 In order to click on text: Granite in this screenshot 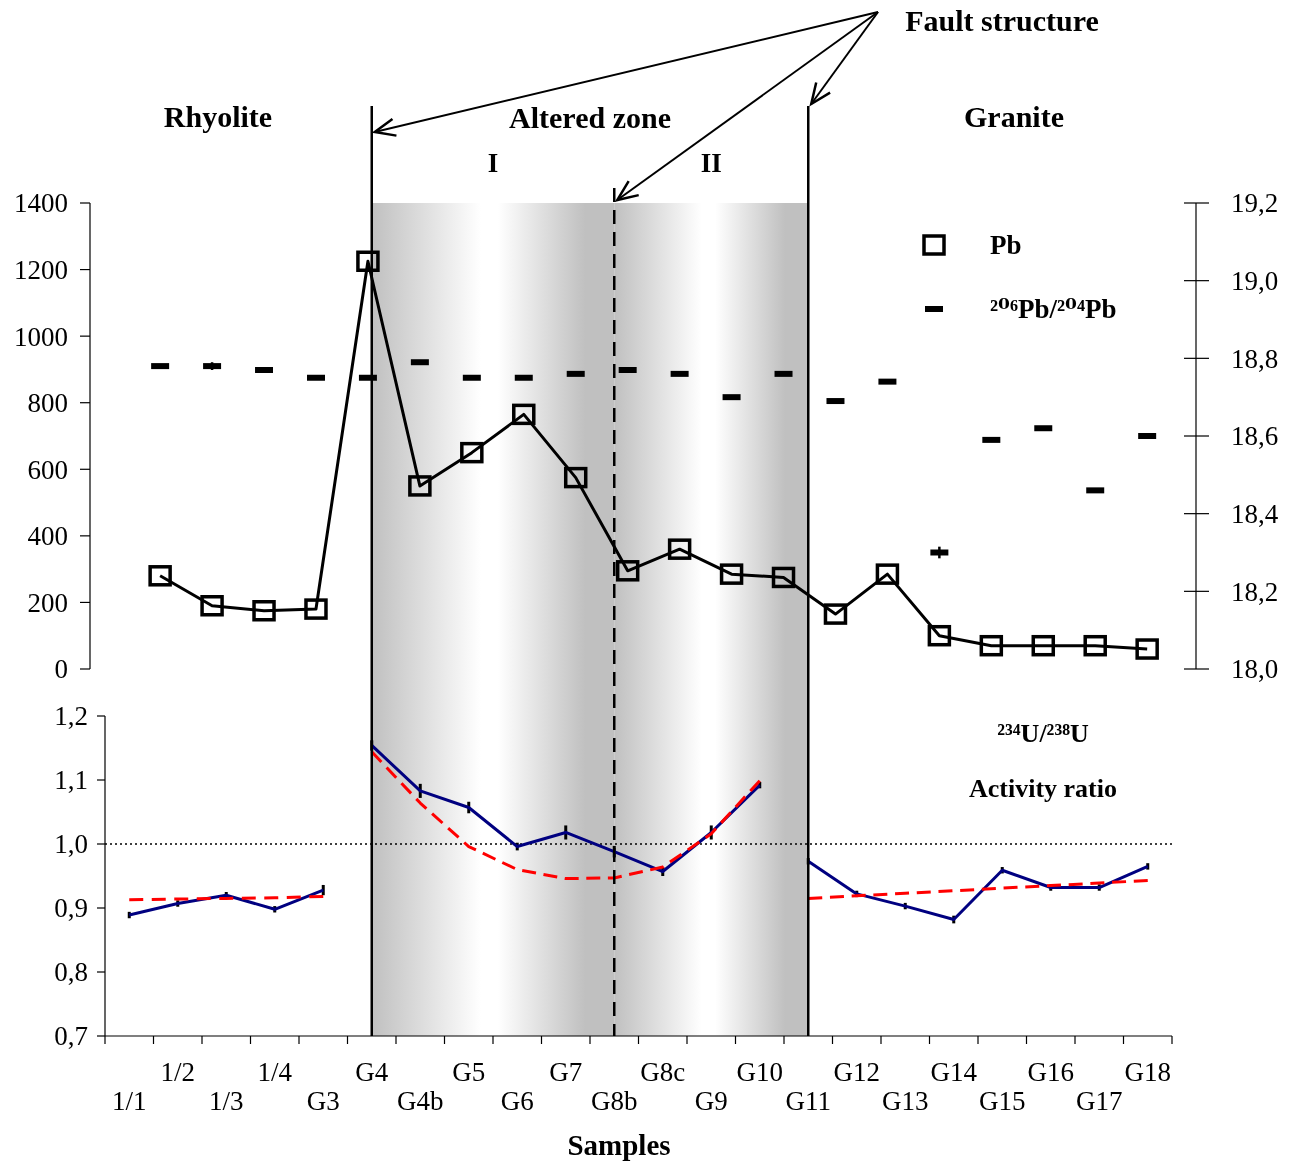, I will do `click(1014, 116)`.